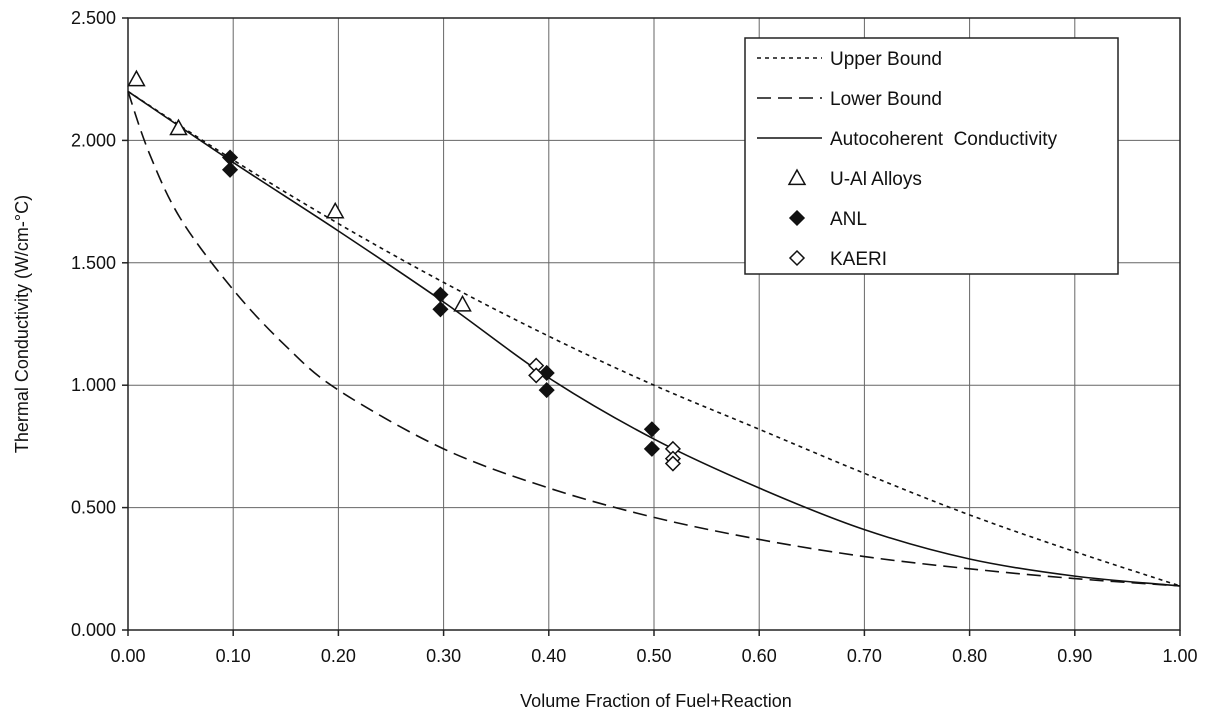  I want to click on y-axis-title: Thermal Conductivity (W/cm-°C), so click(22, 324).